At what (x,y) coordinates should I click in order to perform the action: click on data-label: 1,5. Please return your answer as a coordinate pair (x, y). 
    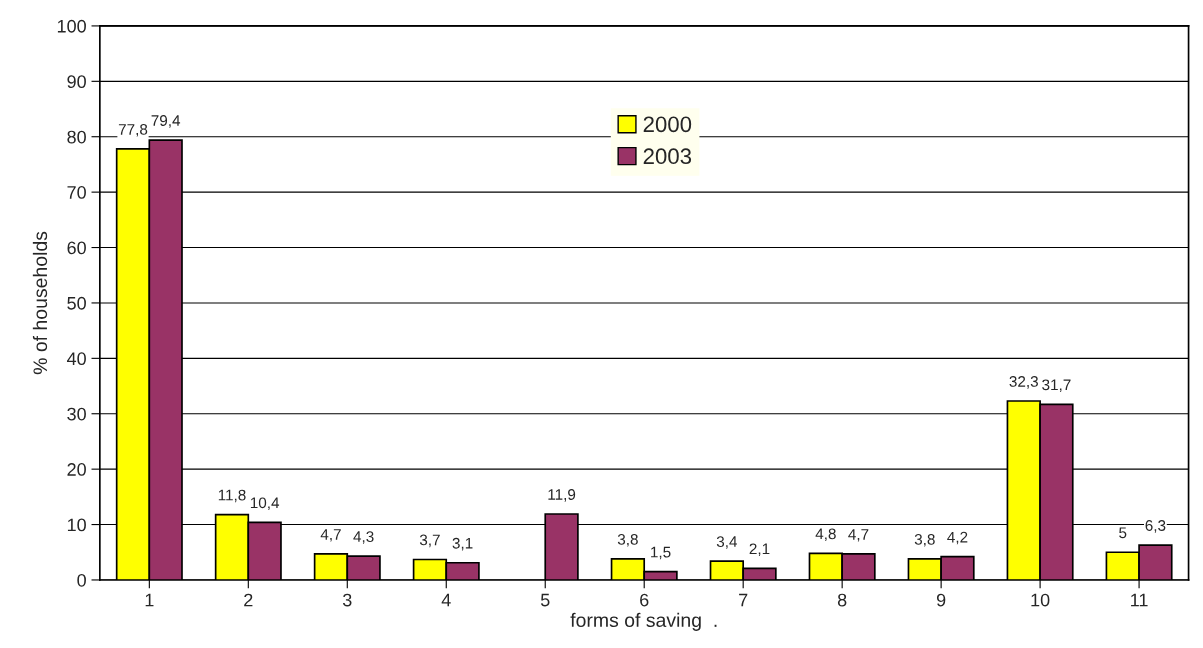
    Looking at the image, I should click on (661, 553).